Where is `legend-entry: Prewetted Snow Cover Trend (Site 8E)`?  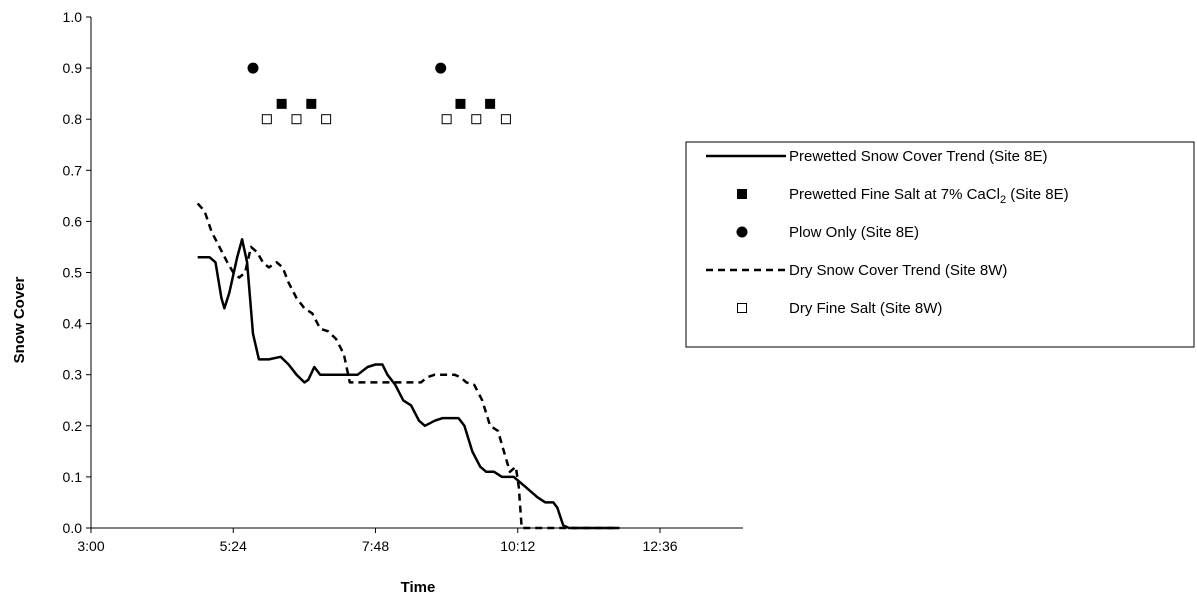
legend-entry: Prewetted Snow Cover Trend (Site 8E) is located at coordinates (876, 156).